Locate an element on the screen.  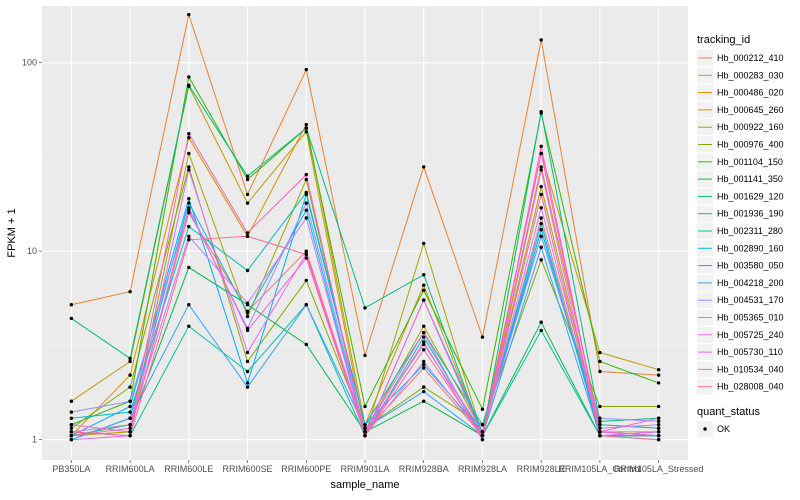
quant-status-label: OK is located at coordinates (723, 429).